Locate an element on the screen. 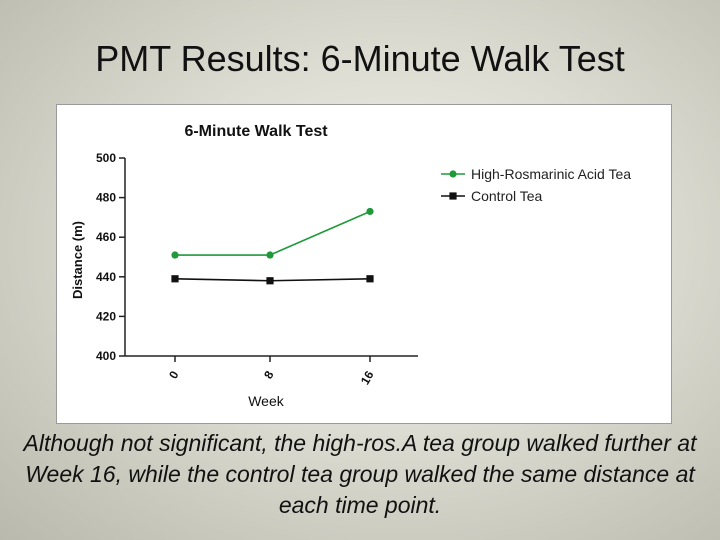  y-axis-label: Distance (m) is located at coordinates (77, 260).